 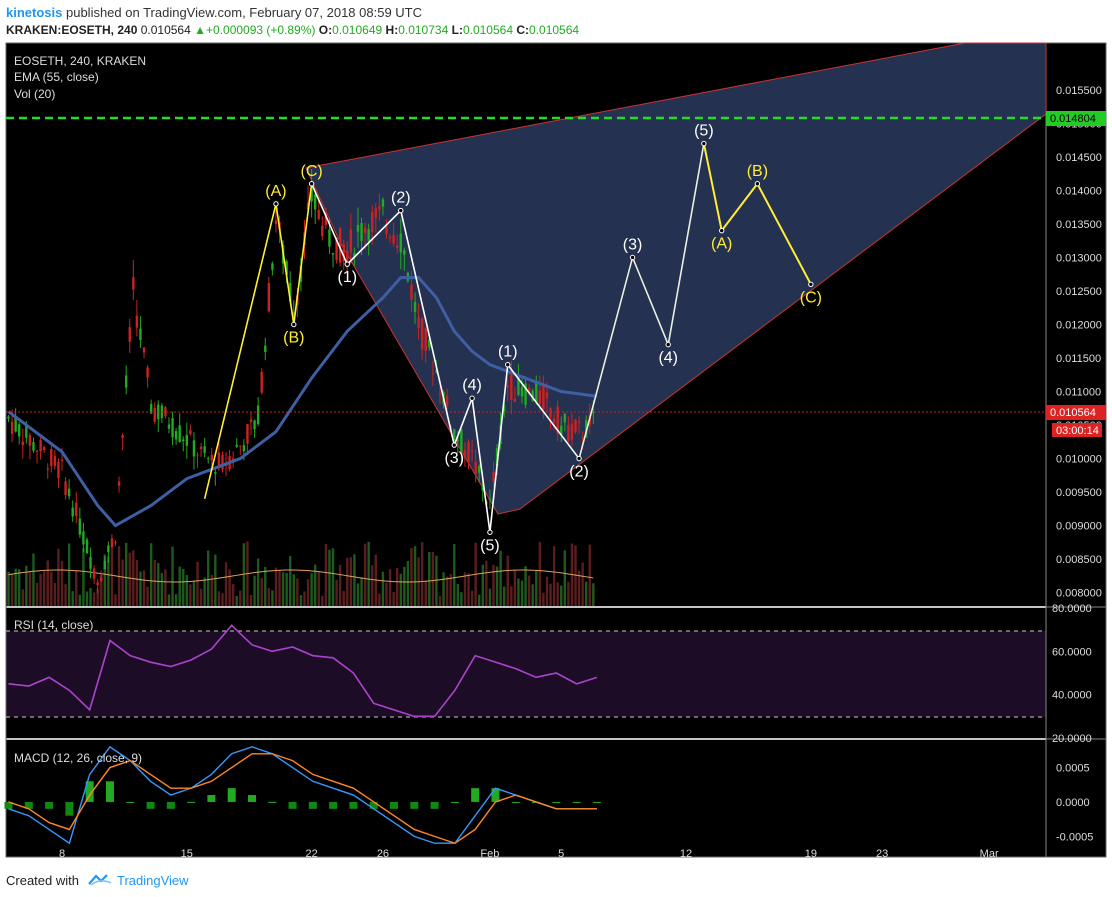 I want to click on countdown-text: 03:00:14, so click(x=1077, y=431).